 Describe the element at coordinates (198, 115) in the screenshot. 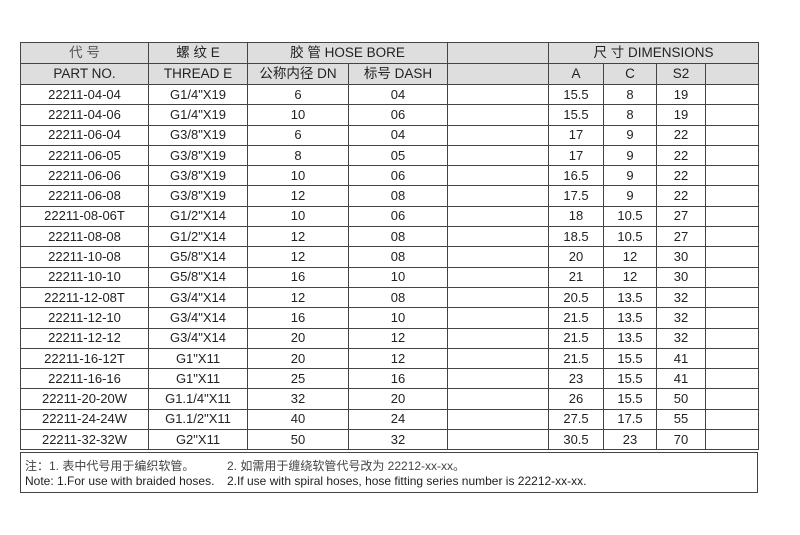

I see `thread-cell: G1/4"X19` at that location.